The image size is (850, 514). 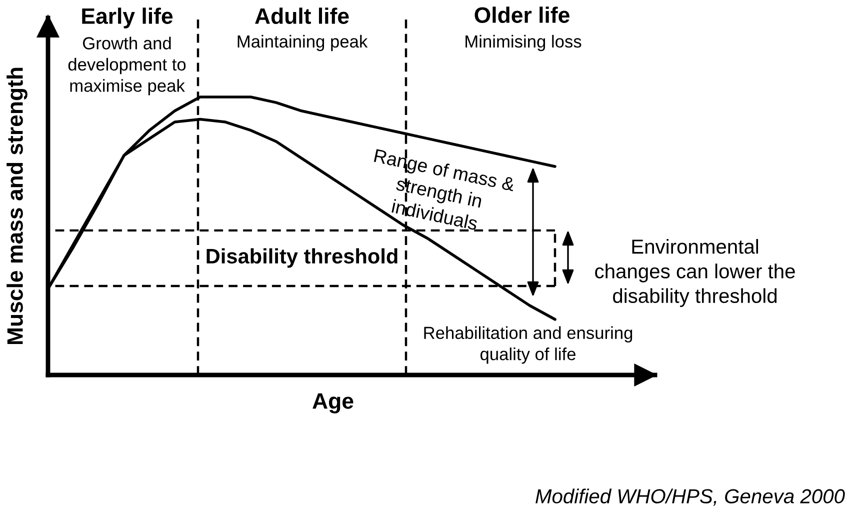 What do you see at coordinates (690, 497) in the screenshot?
I see `text: Modified WHO/HPS, Geneva 2000` at bounding box center [690, 497].